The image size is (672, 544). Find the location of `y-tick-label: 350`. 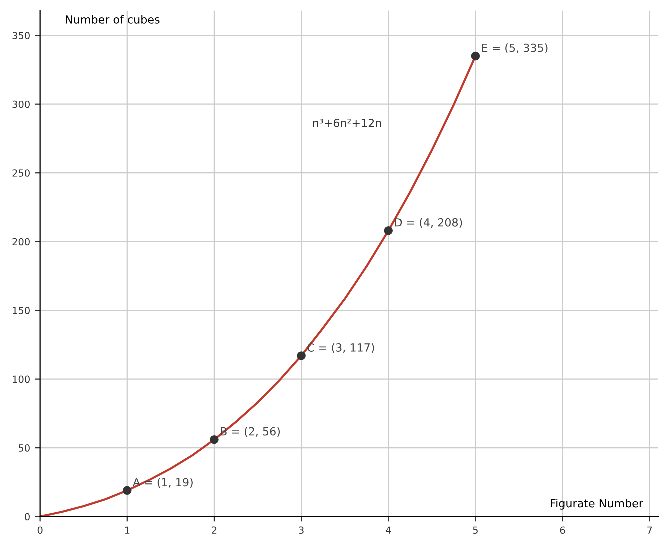

y-tick-label: 350 is located at coordinates (21, 36).